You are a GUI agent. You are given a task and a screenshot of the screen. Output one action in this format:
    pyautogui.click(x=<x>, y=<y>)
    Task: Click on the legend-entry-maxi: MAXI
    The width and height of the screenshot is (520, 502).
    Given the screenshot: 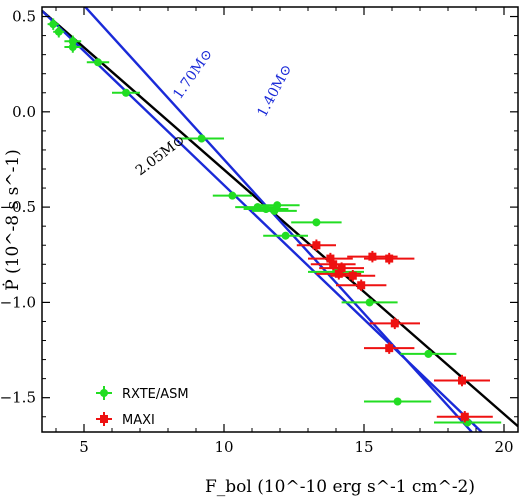 What is the action you would take?
    pyautogui.click(x=125, y=420)
    